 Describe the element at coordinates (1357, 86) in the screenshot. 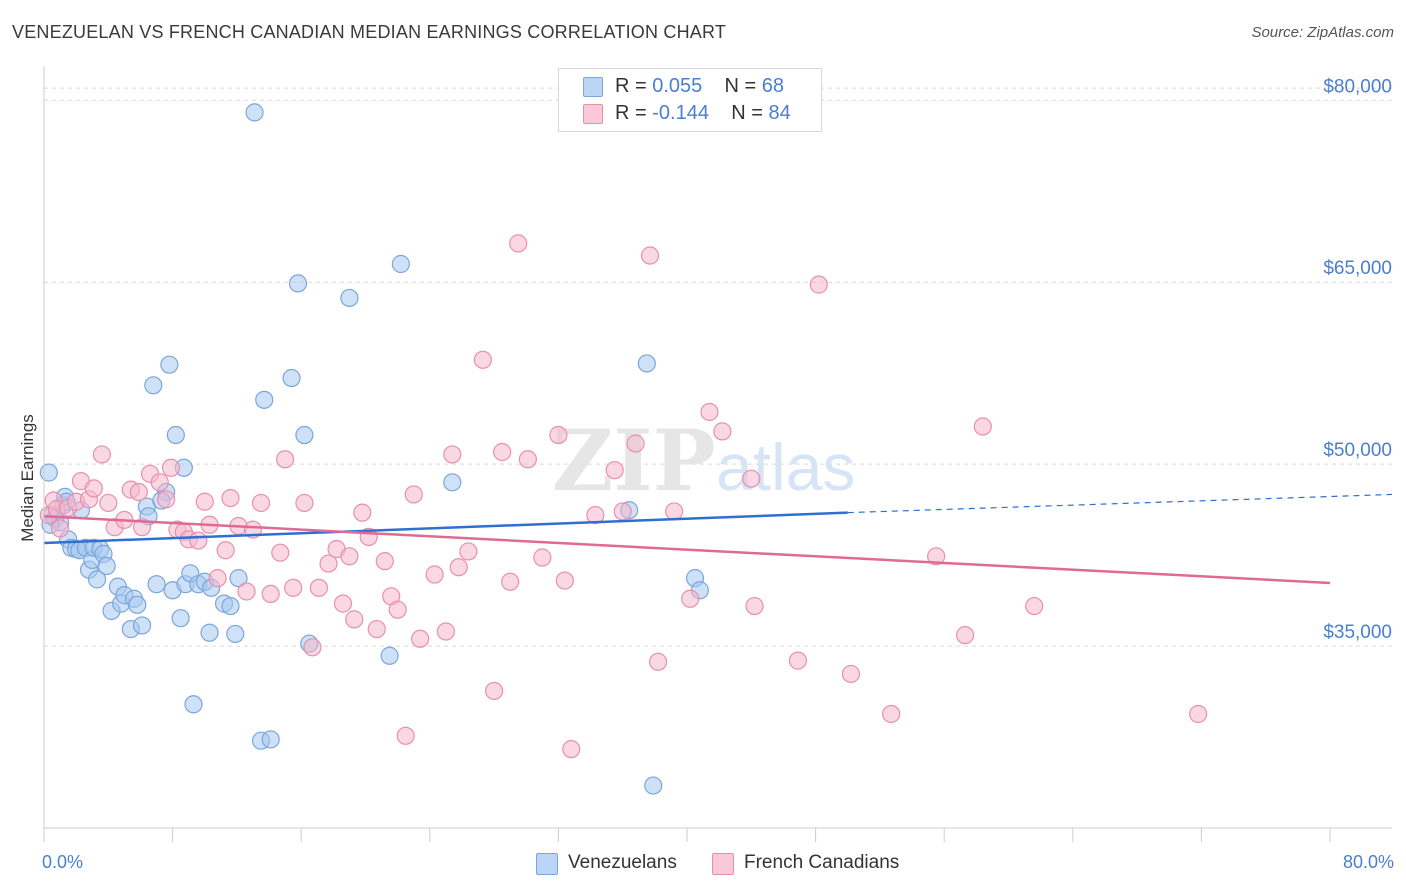

I see `y-tick-label: $80,000` at that location.